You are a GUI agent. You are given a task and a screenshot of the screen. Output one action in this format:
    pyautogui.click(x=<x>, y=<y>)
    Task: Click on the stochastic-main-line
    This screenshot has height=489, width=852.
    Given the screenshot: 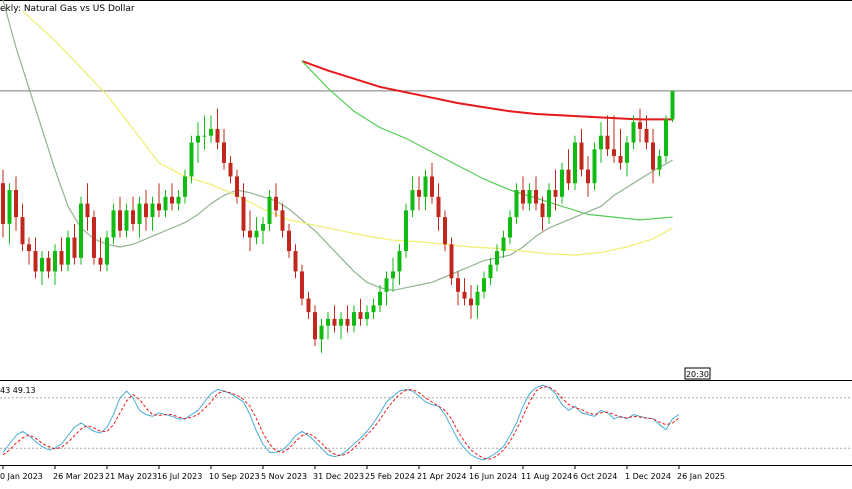 What is the action you would take?
    pyautogui.click(x=341, y=422)
    